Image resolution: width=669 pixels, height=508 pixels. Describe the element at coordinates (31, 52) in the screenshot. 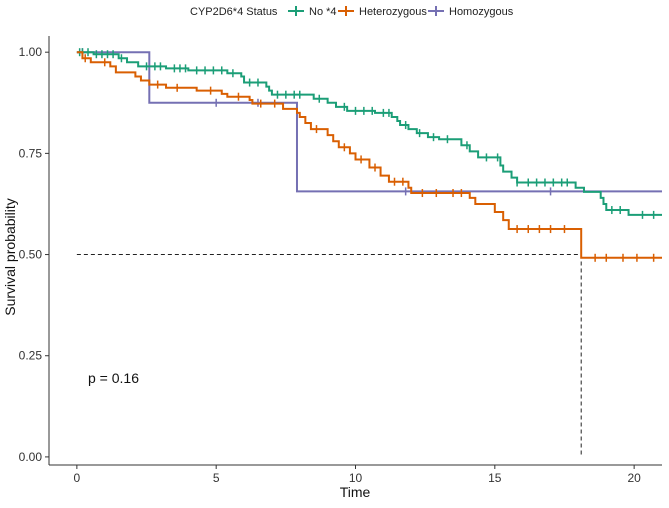

I see `y-tick-label: 1.00` at that location.